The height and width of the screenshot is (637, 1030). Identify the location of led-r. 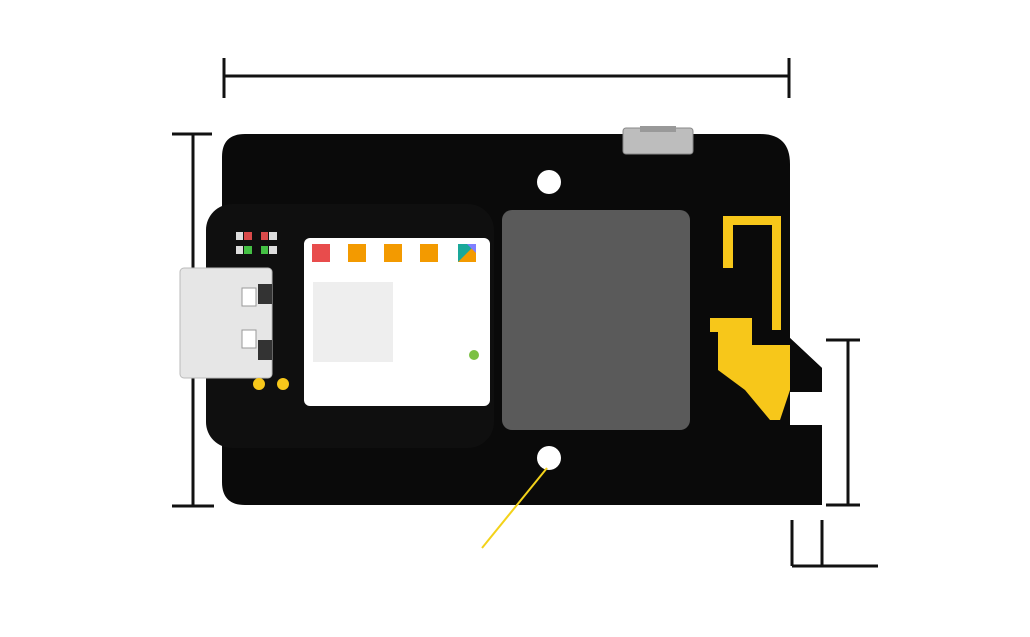
(264, 236).